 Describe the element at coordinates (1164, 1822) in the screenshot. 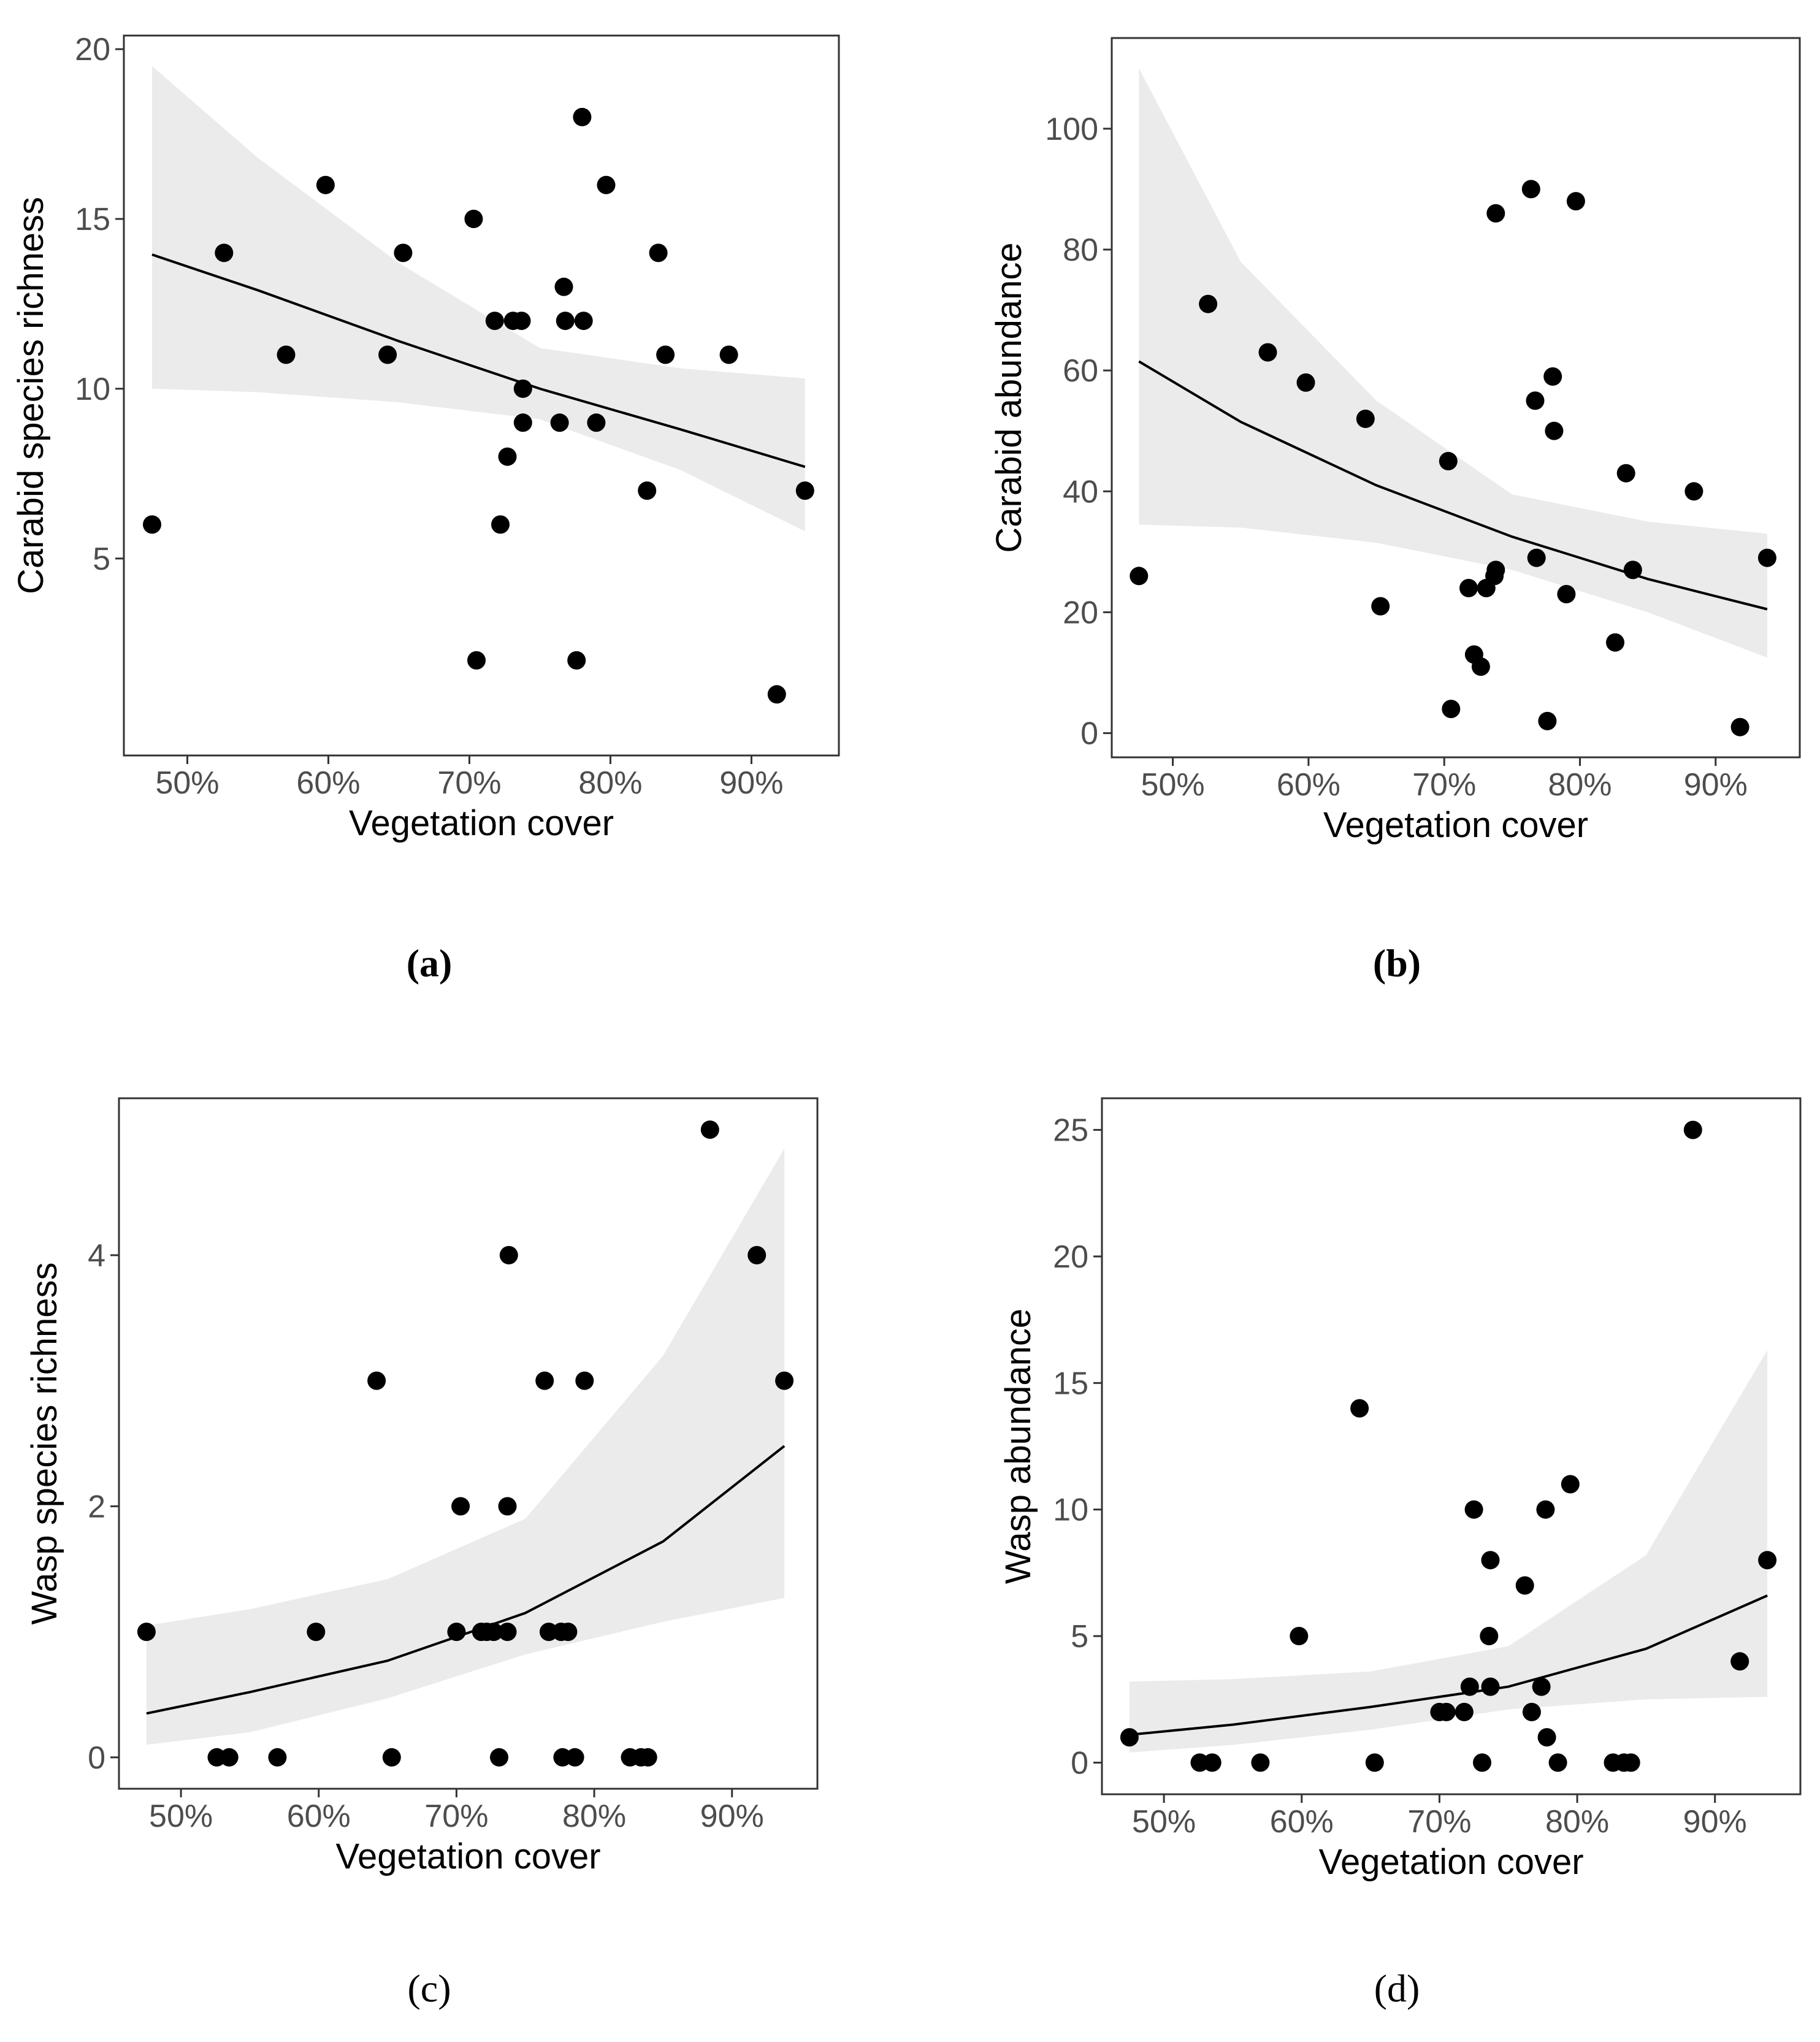

I see `x-tick-label: 50%` at that location.